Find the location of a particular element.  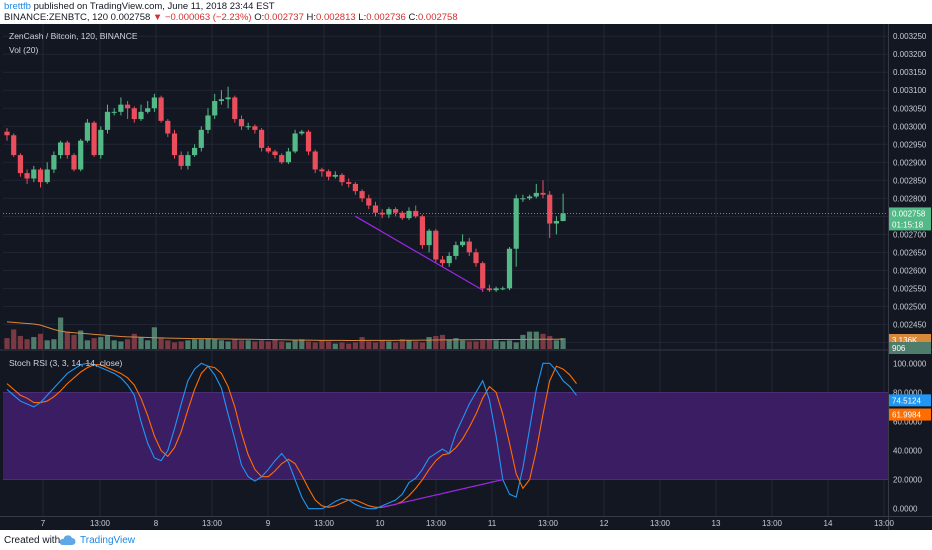

time-tick-label: 9 is located at coordinates (268, 523).